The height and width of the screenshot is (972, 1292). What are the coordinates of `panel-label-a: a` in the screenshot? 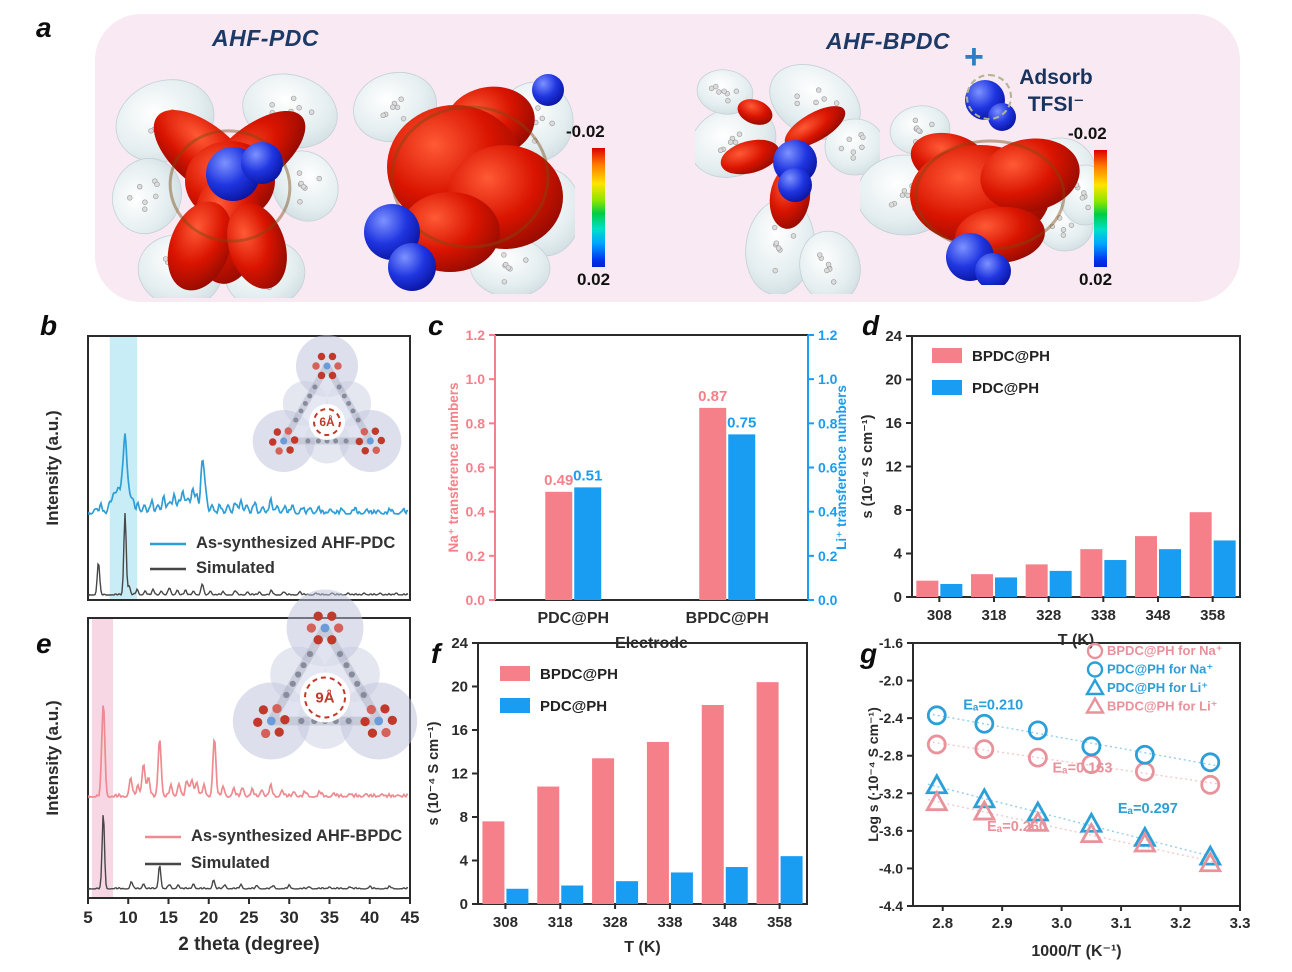 It's located at (44, 27).